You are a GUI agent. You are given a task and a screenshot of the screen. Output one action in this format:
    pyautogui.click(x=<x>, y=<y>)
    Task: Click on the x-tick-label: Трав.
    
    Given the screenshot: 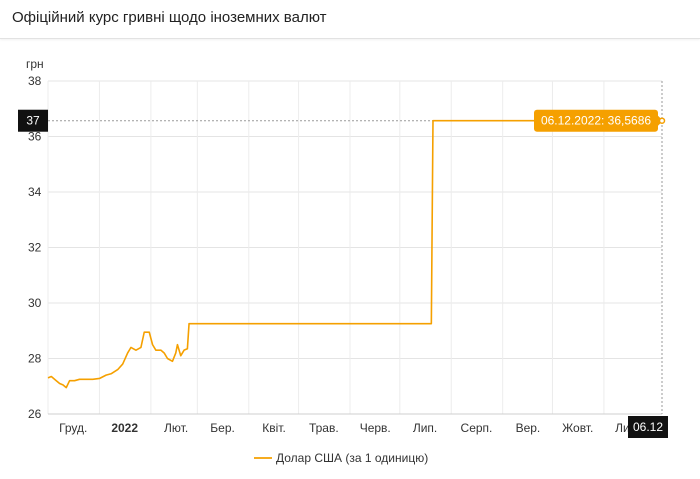 What is the action you would take?
    pyautogui.click(x=324, y=428)
    